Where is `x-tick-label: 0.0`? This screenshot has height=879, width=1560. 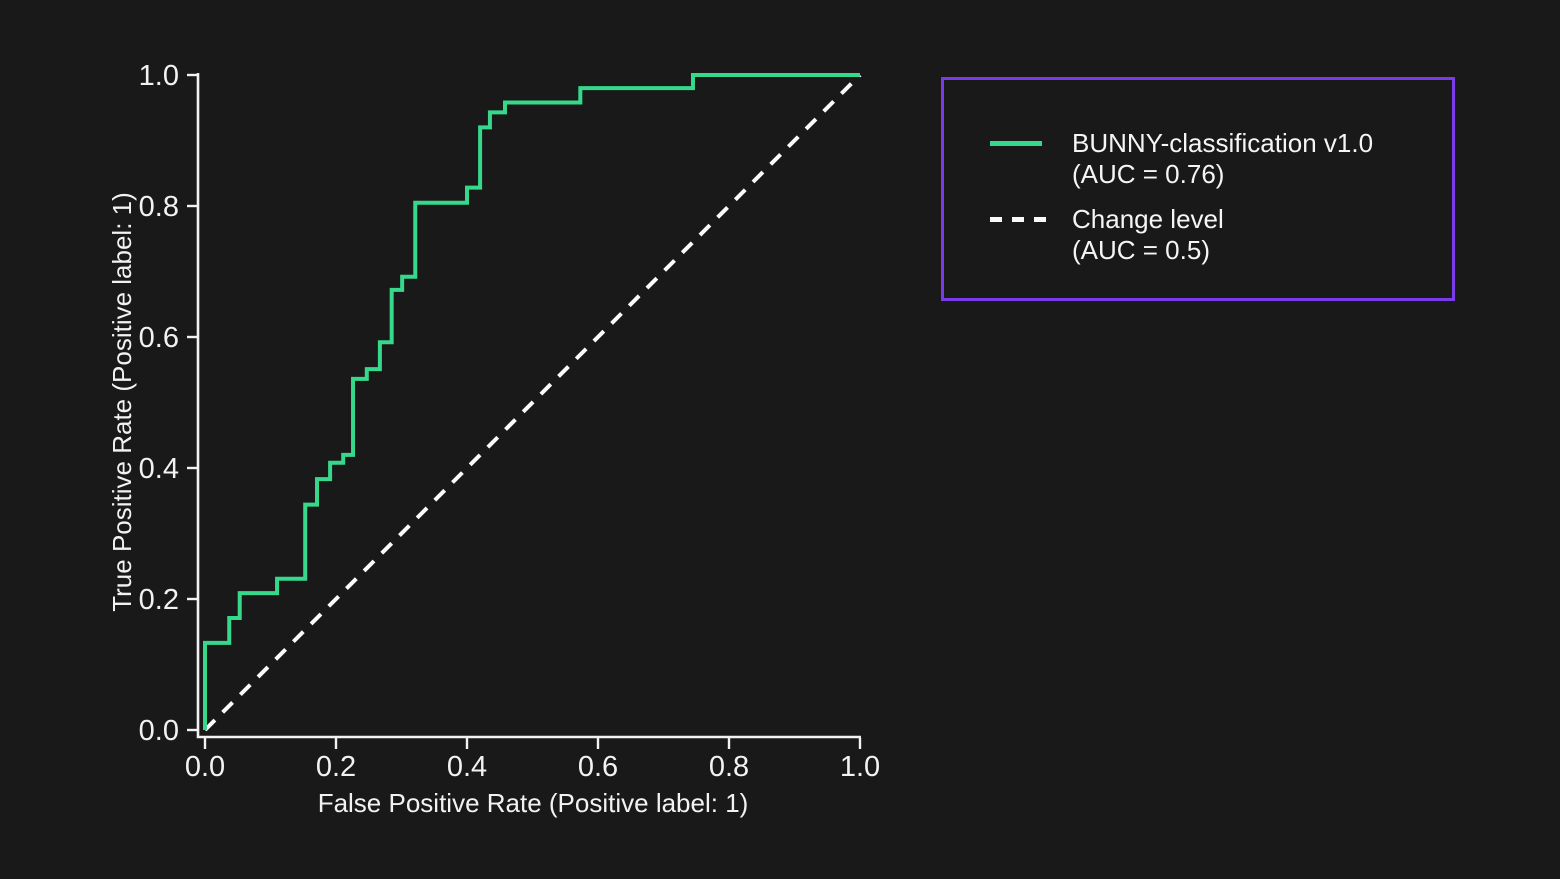 x-tick-label: 0.0 is located at coordinates (205, 767).